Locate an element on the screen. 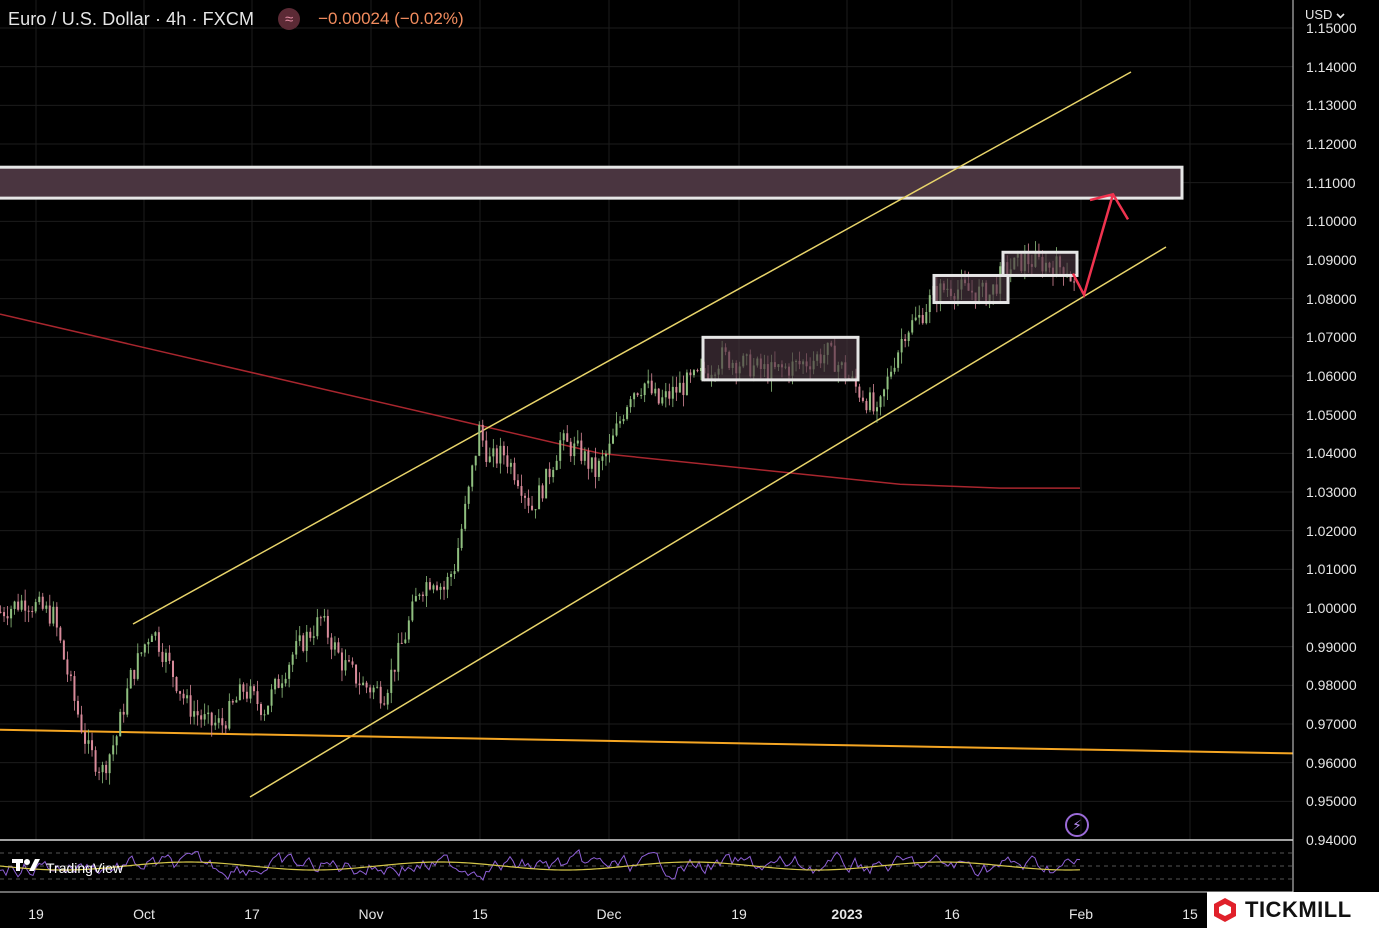  tickmill-logo-icon is located at coordinates (1225, 910).